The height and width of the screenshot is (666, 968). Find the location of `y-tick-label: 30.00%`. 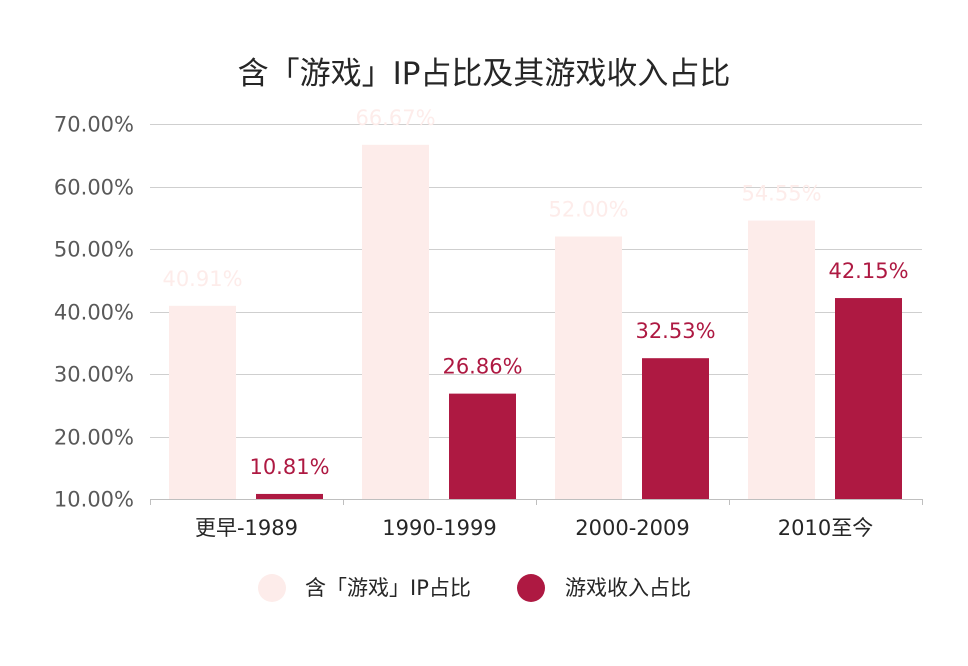

y-tick-label: 30.00% is located at coordinates (94, 375).